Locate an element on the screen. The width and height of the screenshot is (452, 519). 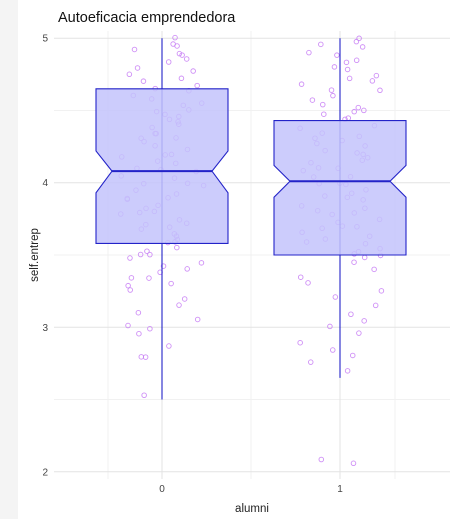
y-tick-label: 3 is located at coordinates (45, 328).